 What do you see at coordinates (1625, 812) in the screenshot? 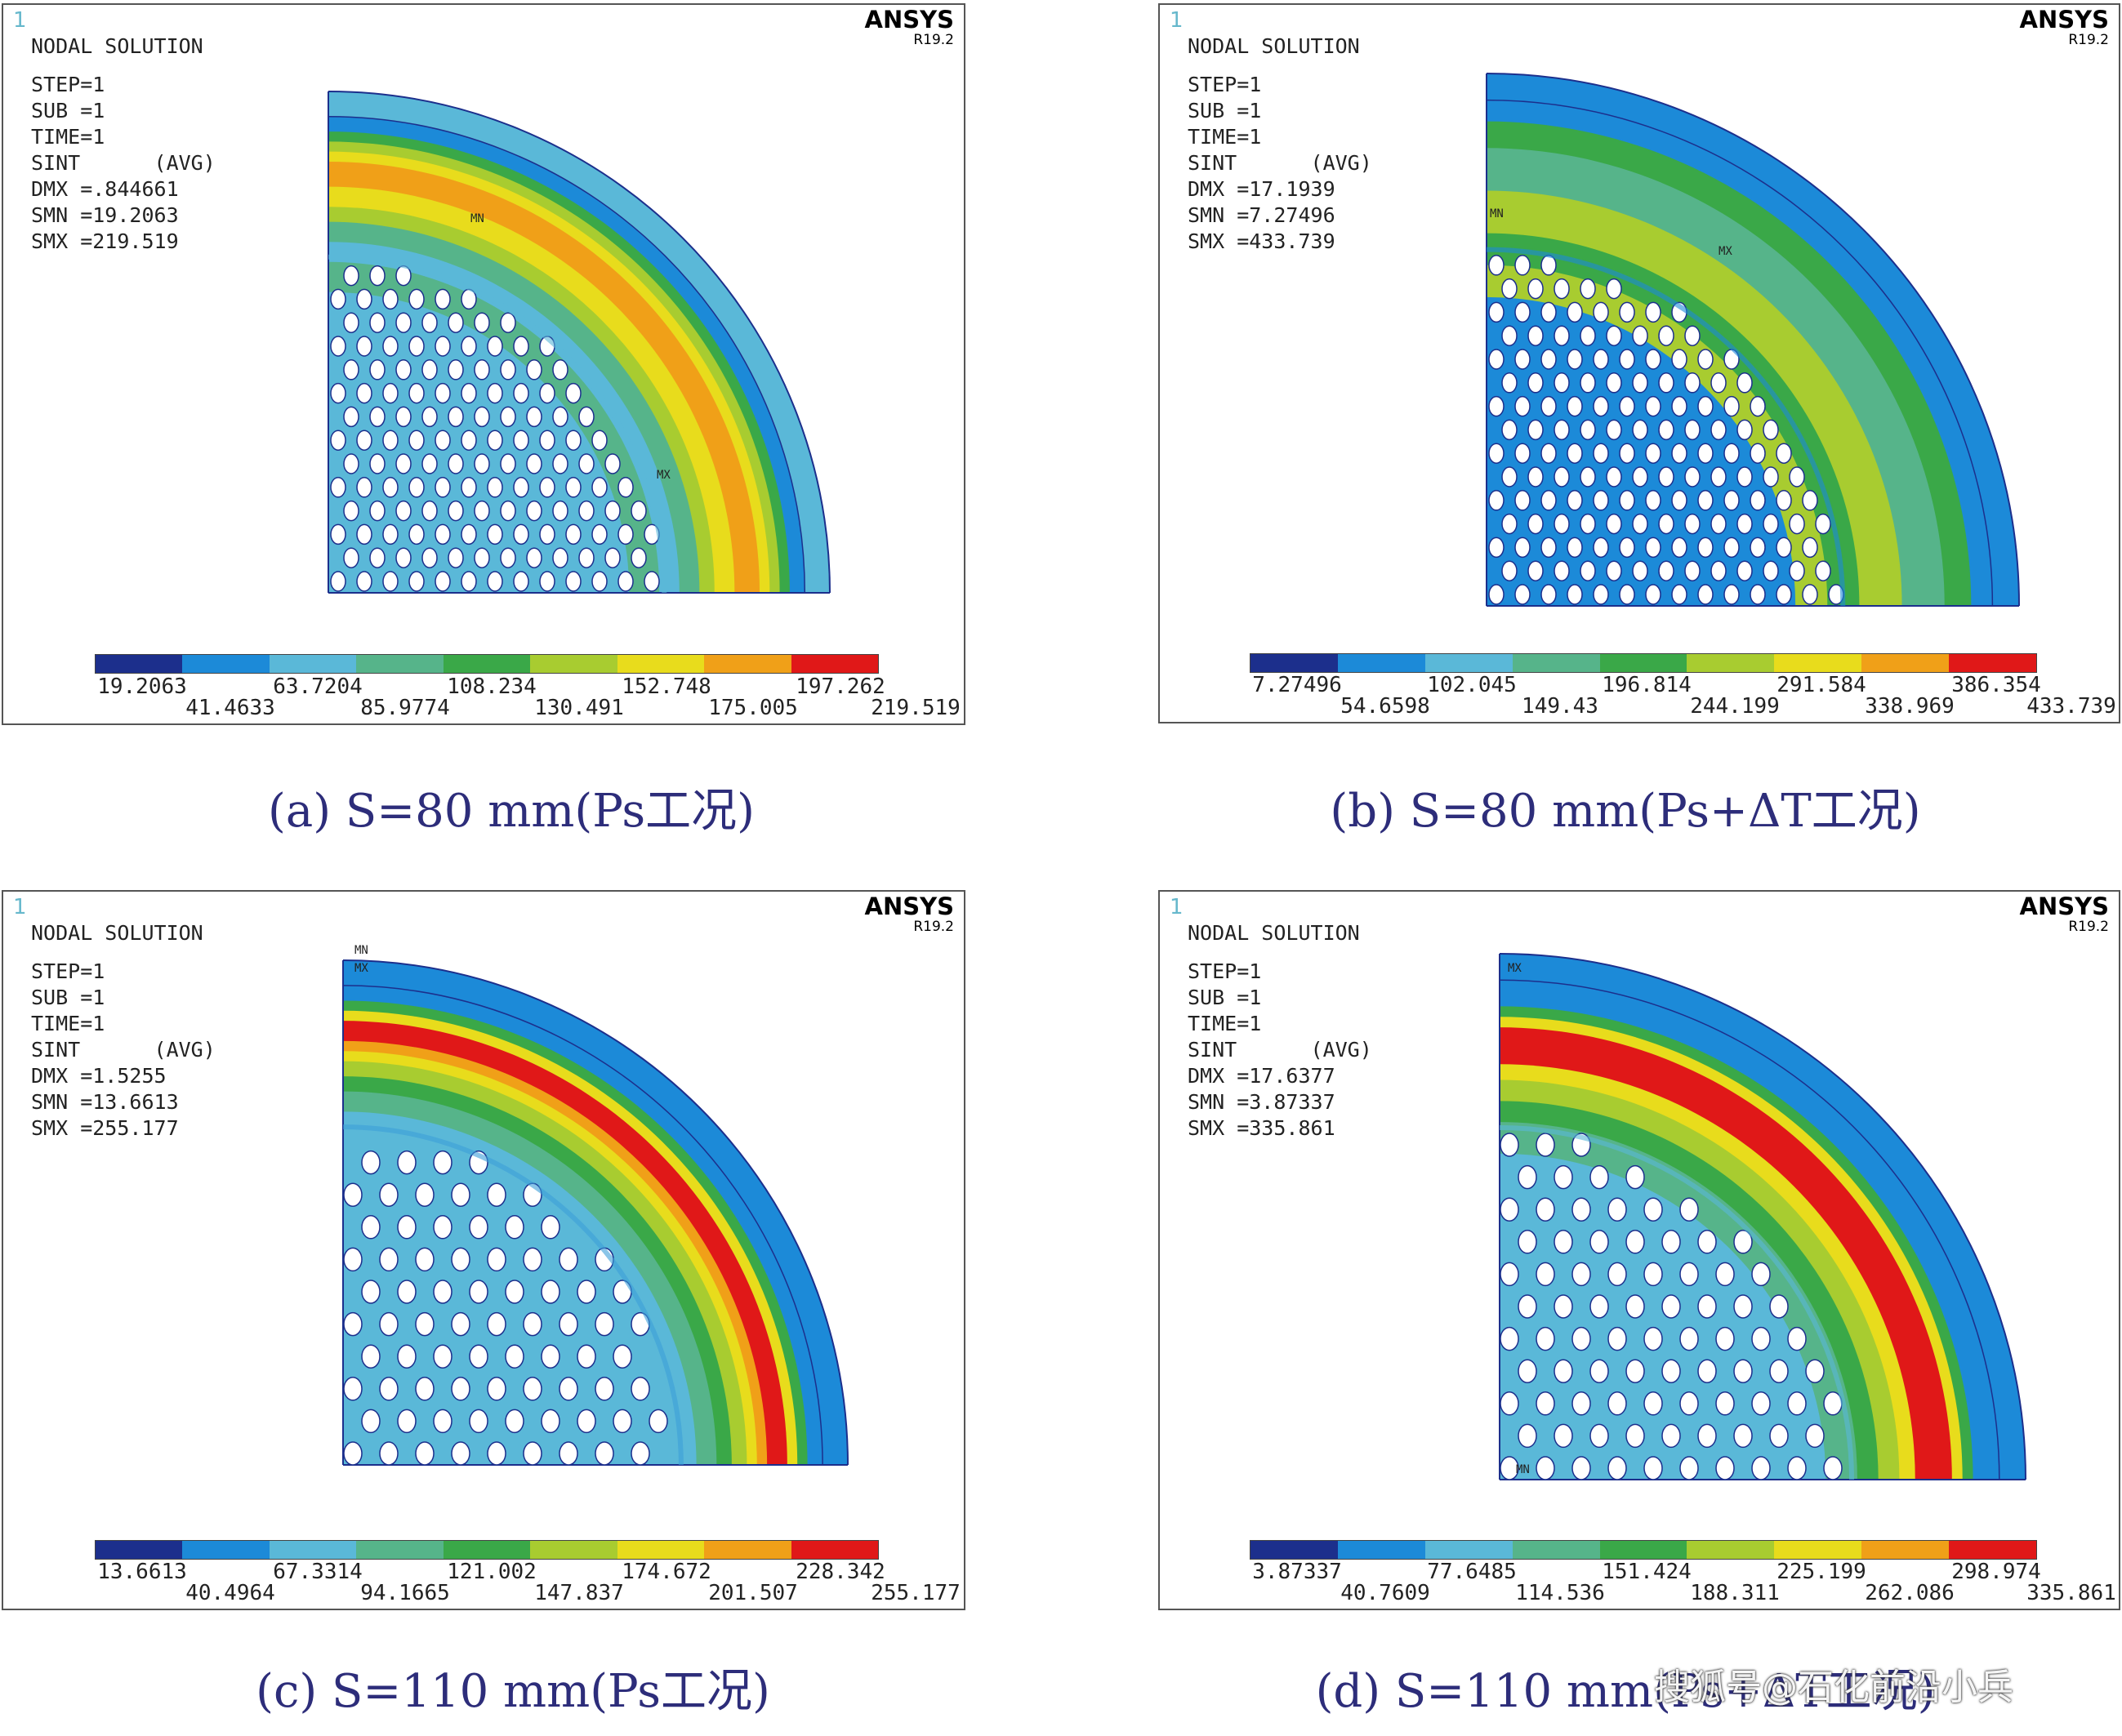
I see `caption-b: (b) S=80 mm(Ps+ΔT工况)` at bounding box center [1625, 812].